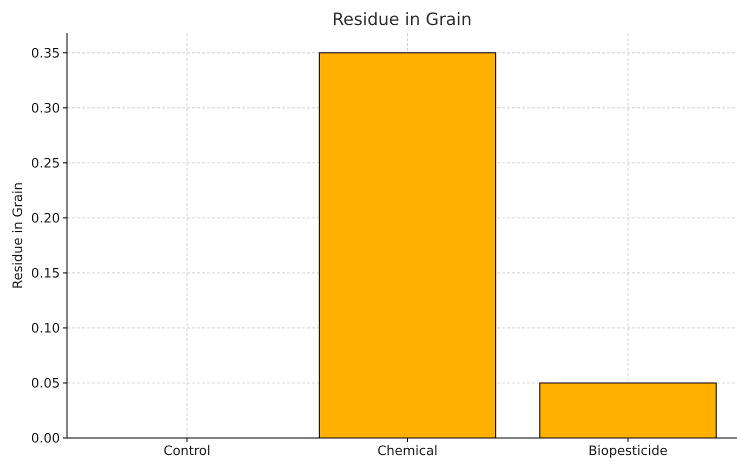 Image resolution: width=737 pixels, height=462 pixels. Describe the element at coordinates (45, 218) in the screenshot. I see `y-tick-label: 0.20` at that location.